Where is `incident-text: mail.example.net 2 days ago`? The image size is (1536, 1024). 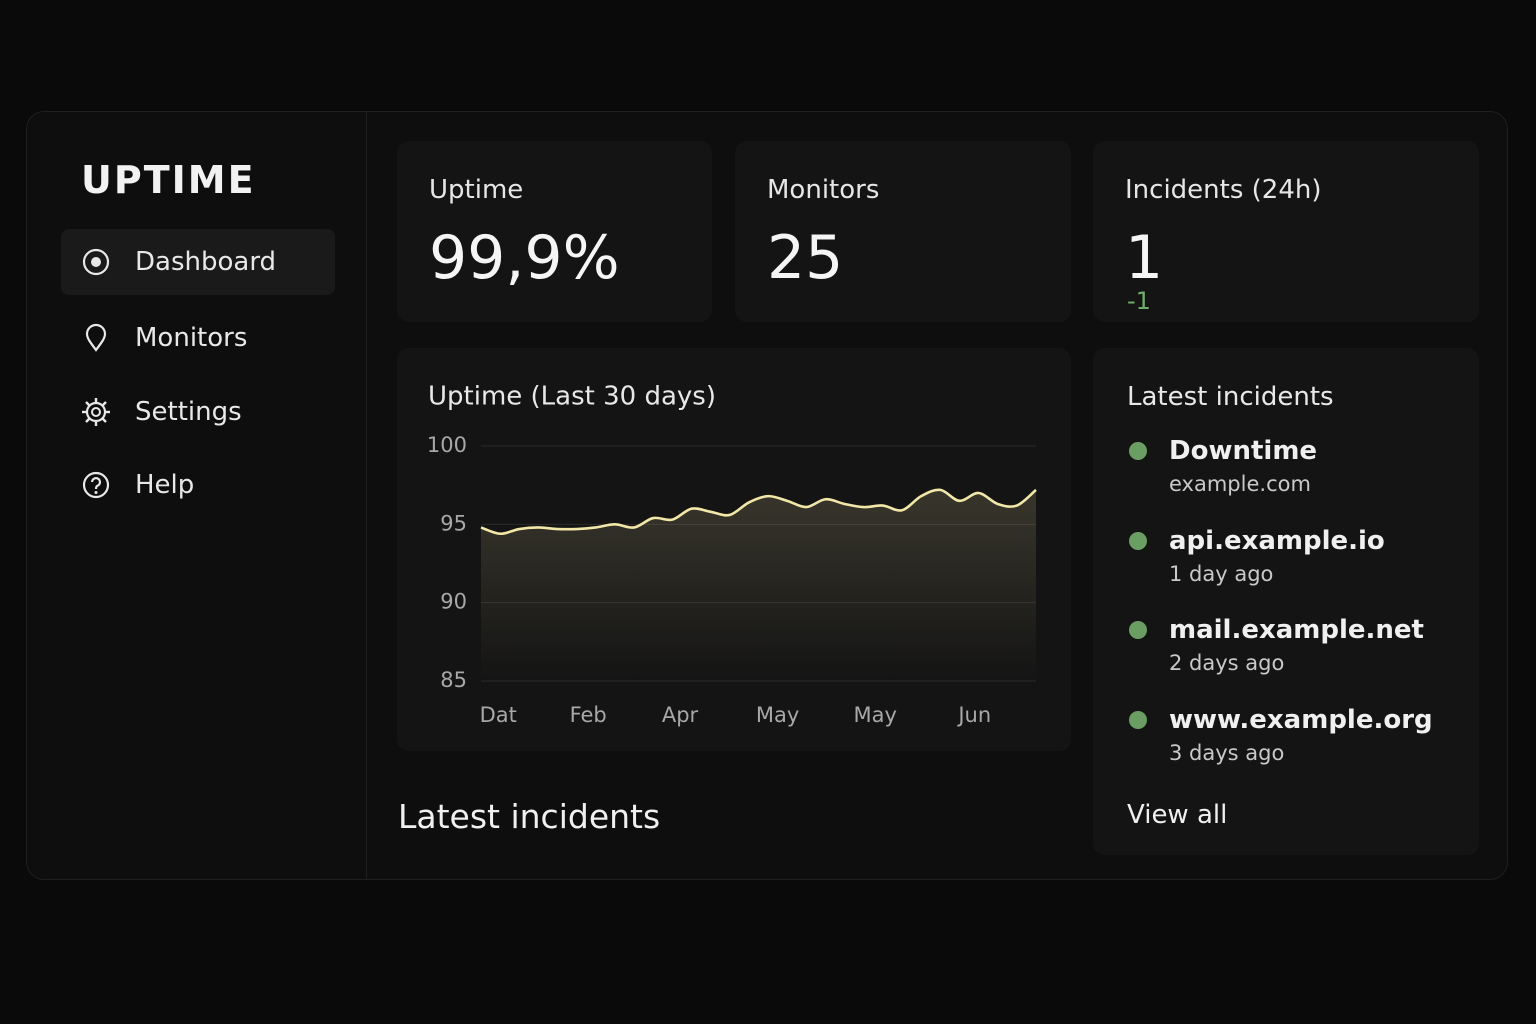
incident-text: mail.example.net 2 days ago is located at coordinates (1296, 645).